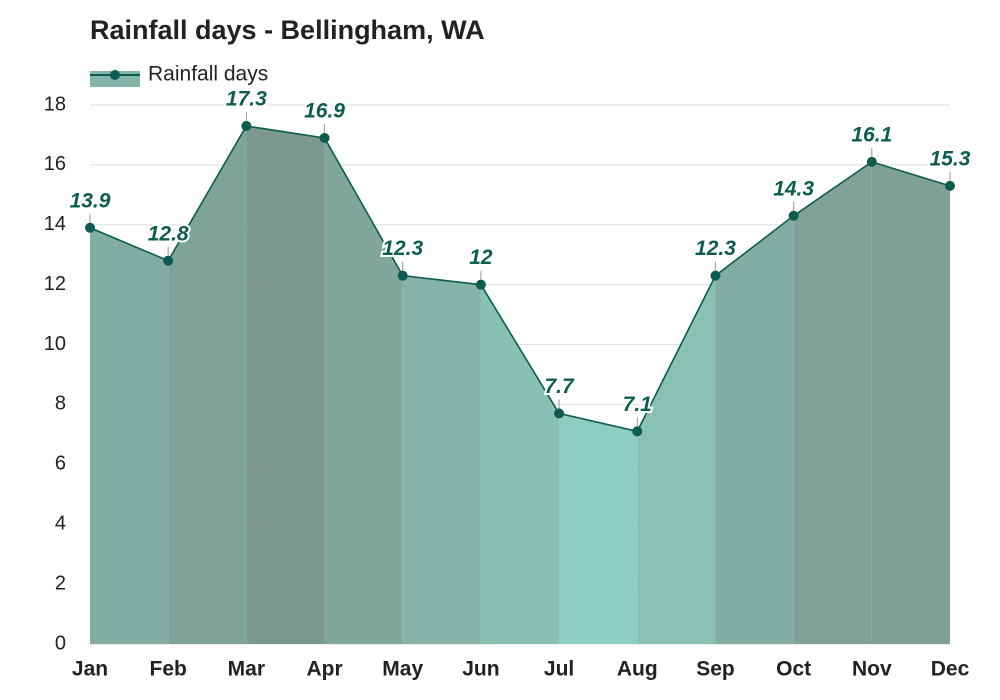 This screenshot has width=1000, height=700. Describe the element at coordinates (208, 74) in the screenshot. I see `legend-label: Rainfall days` at that location.